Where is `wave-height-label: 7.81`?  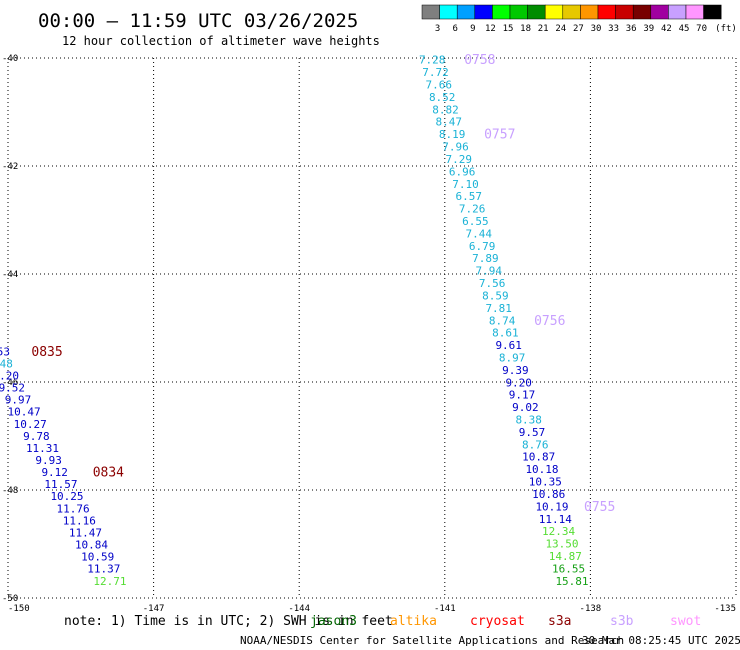
wave-height-label: 7.81 is located at coordinates (498, 308).